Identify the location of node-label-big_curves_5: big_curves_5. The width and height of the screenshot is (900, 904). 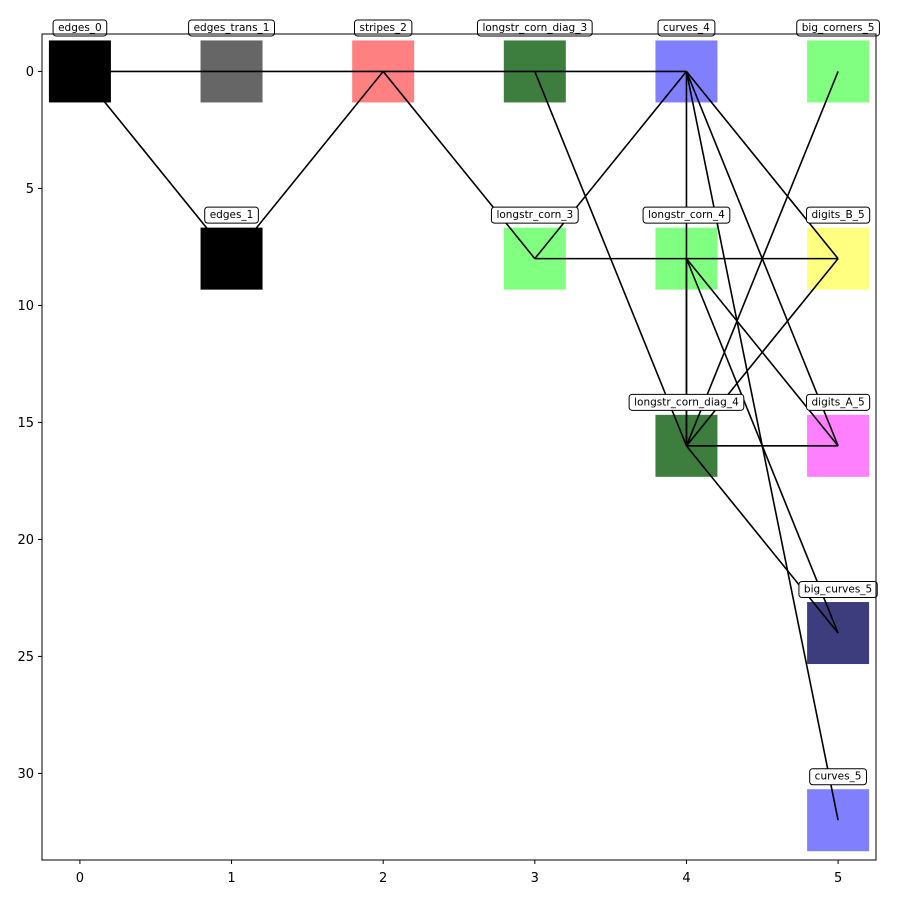
(838, 590).